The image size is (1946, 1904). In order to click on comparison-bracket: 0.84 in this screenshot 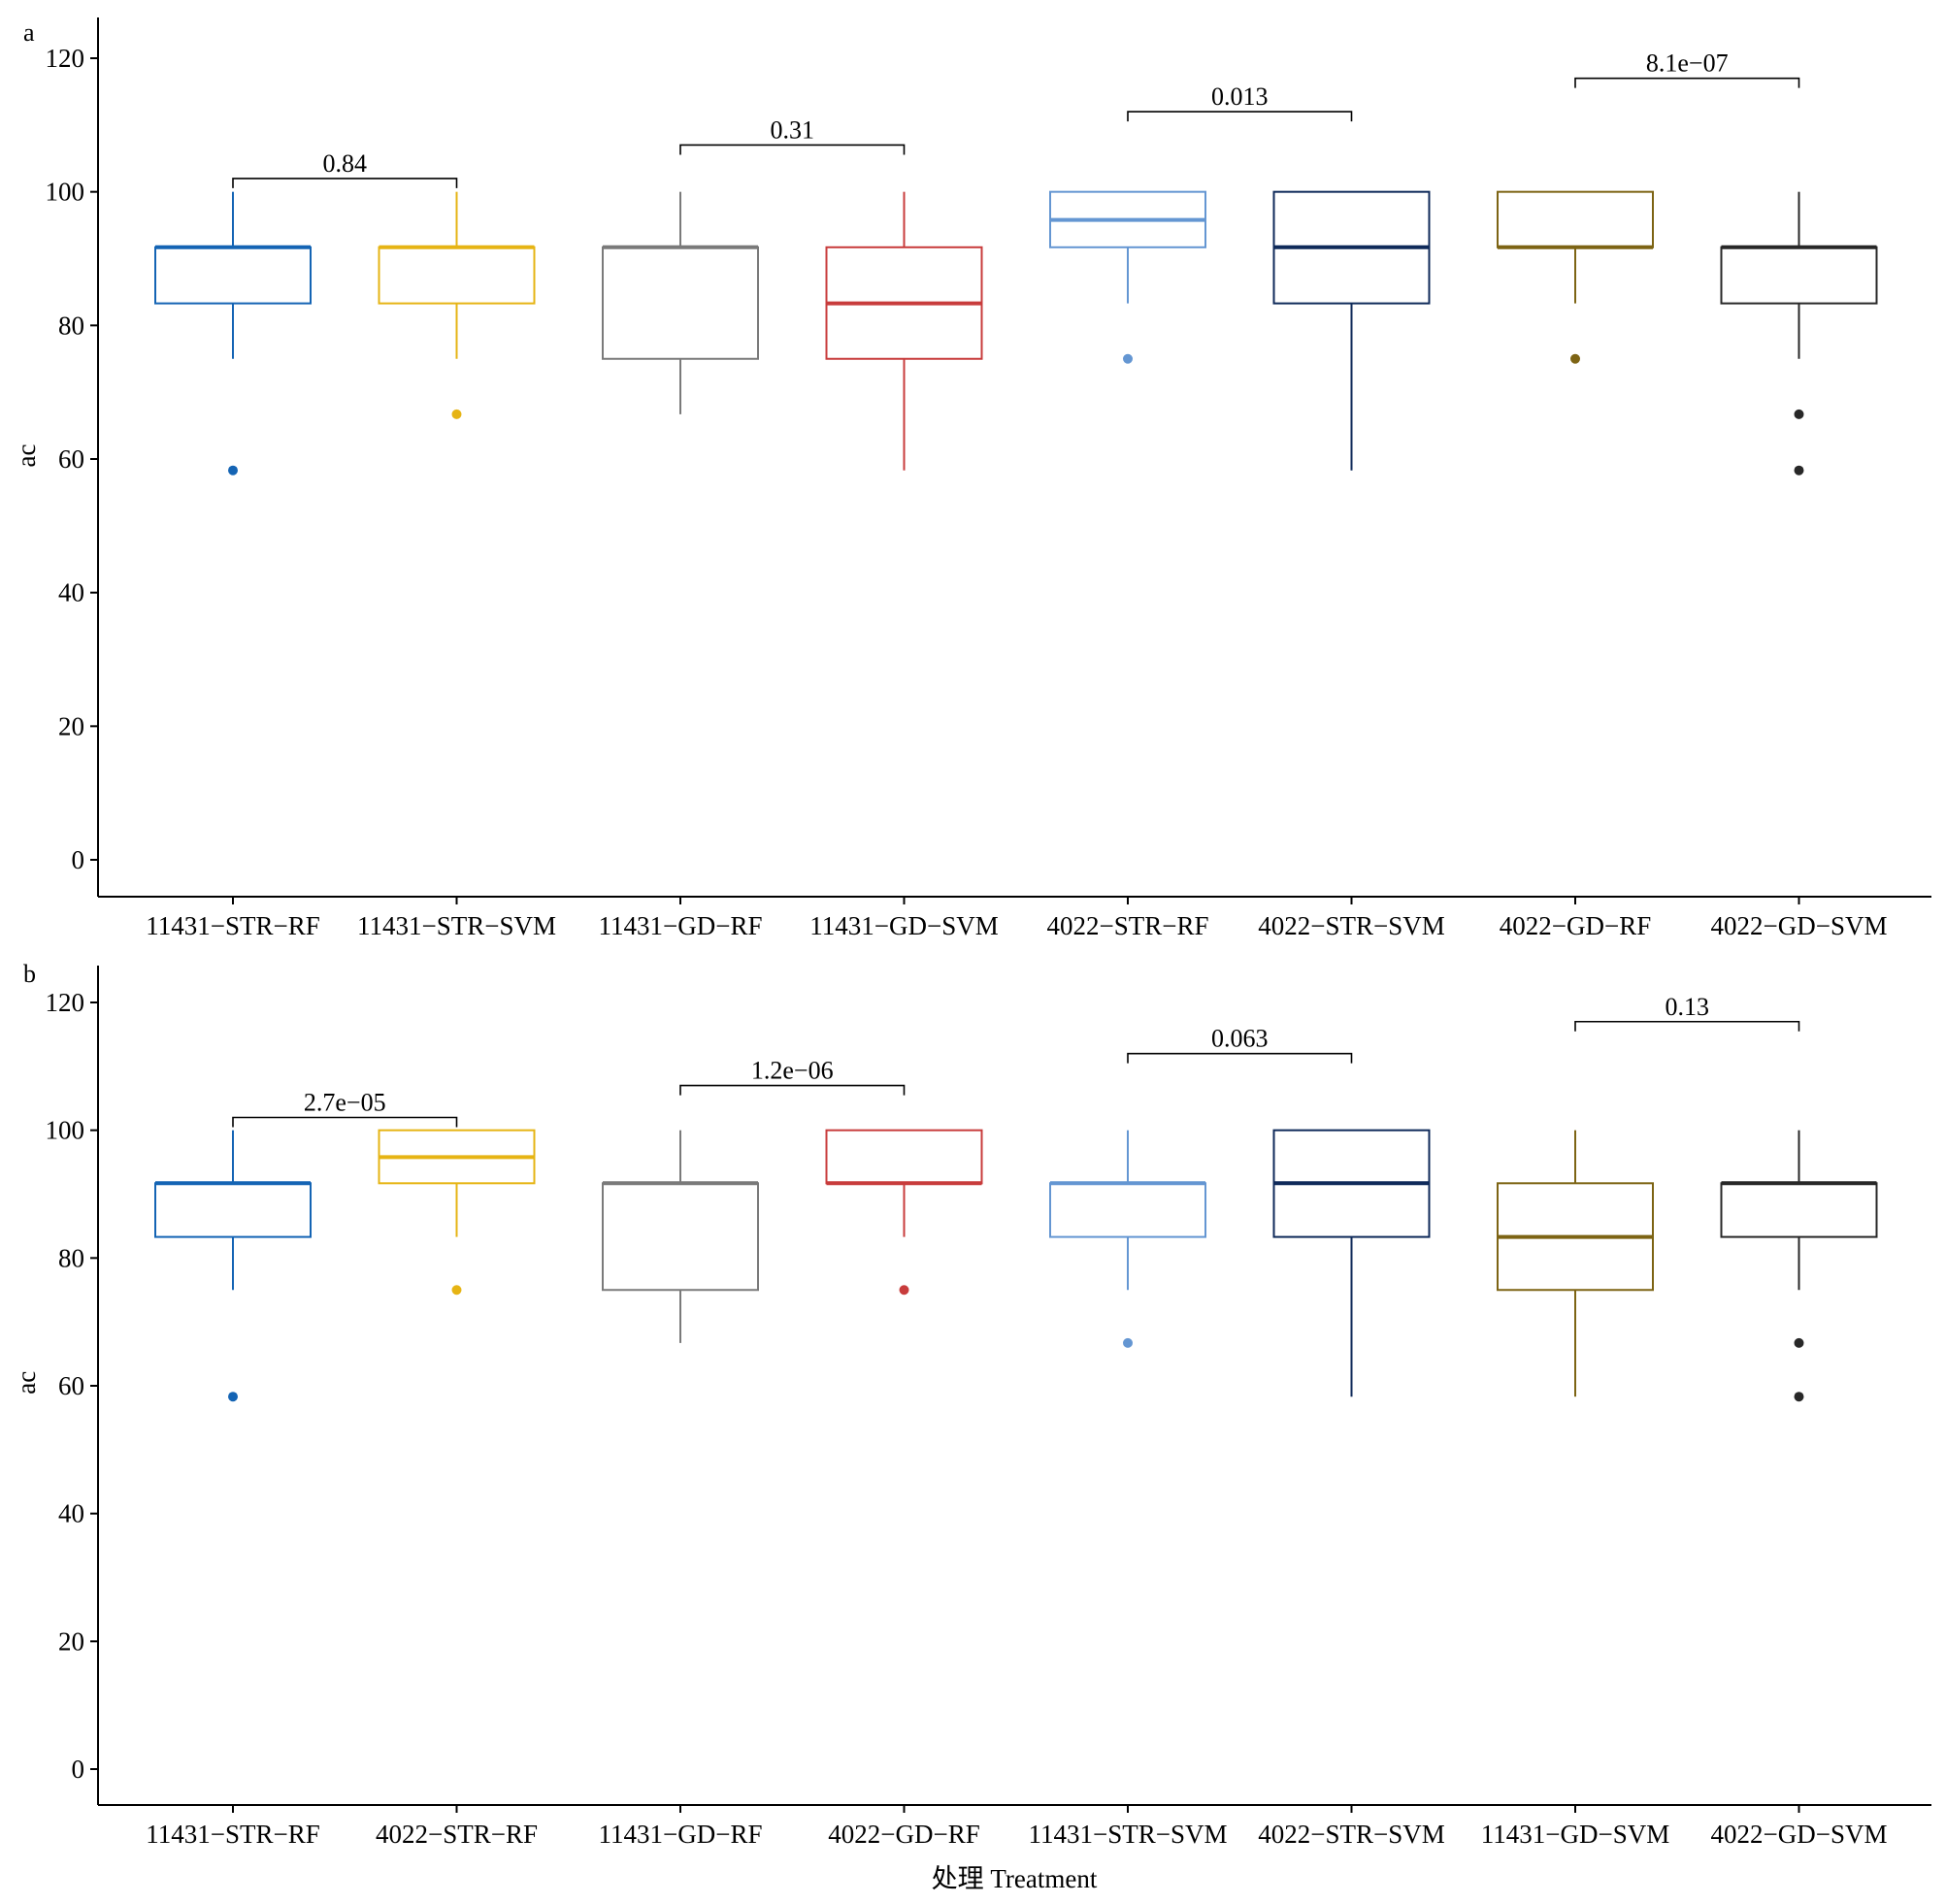, I will do `click(345, 168)`.